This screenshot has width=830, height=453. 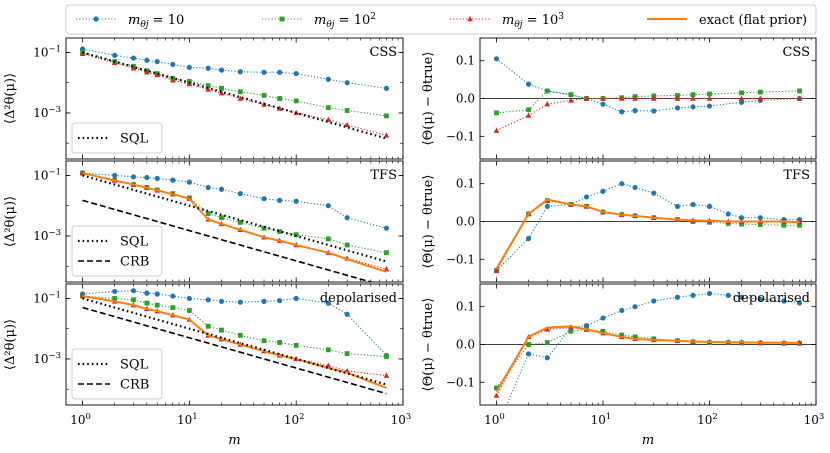 What do you see at coordinates (753, 20) in the screenshot?
I see `legend-label: exact (flat prior)` at bounding box center [753, 20].